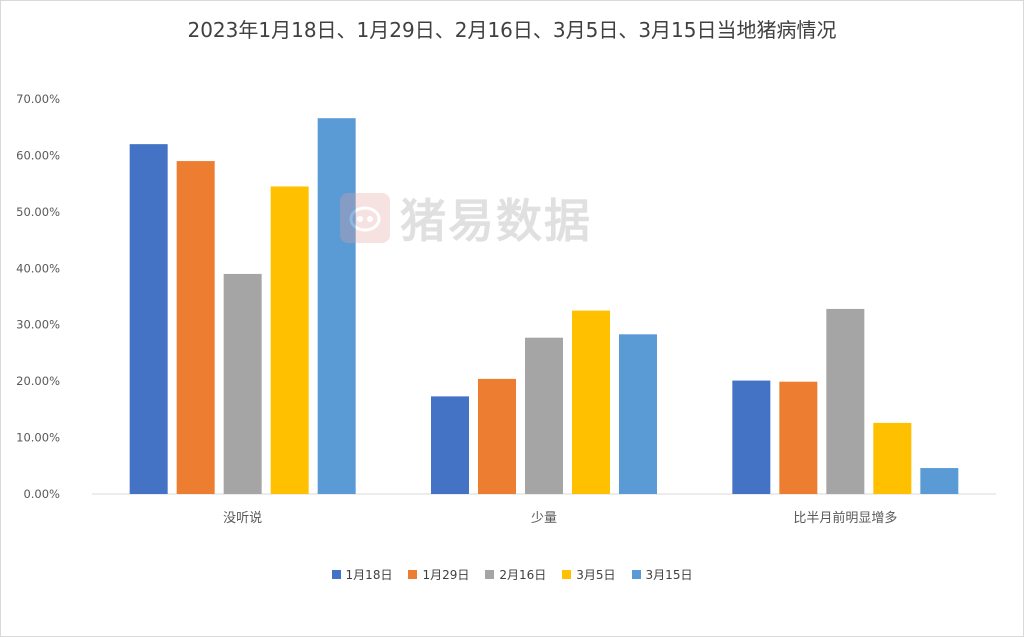 This screenshot has height=637, width=1024. Describe the element at coordinates (38, 212) in the screenshot. I see `y-tick-label: 50.00%` at that location.